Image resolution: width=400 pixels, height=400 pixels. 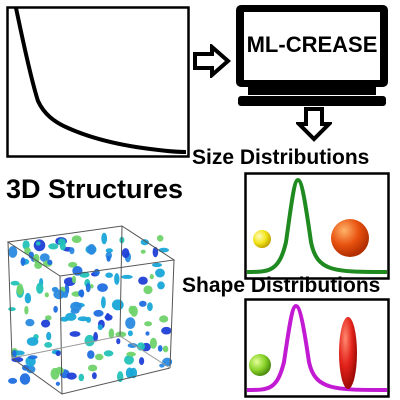 I want to click on 3d-structures-title: 3D Structures, so click(x=95, y=189).